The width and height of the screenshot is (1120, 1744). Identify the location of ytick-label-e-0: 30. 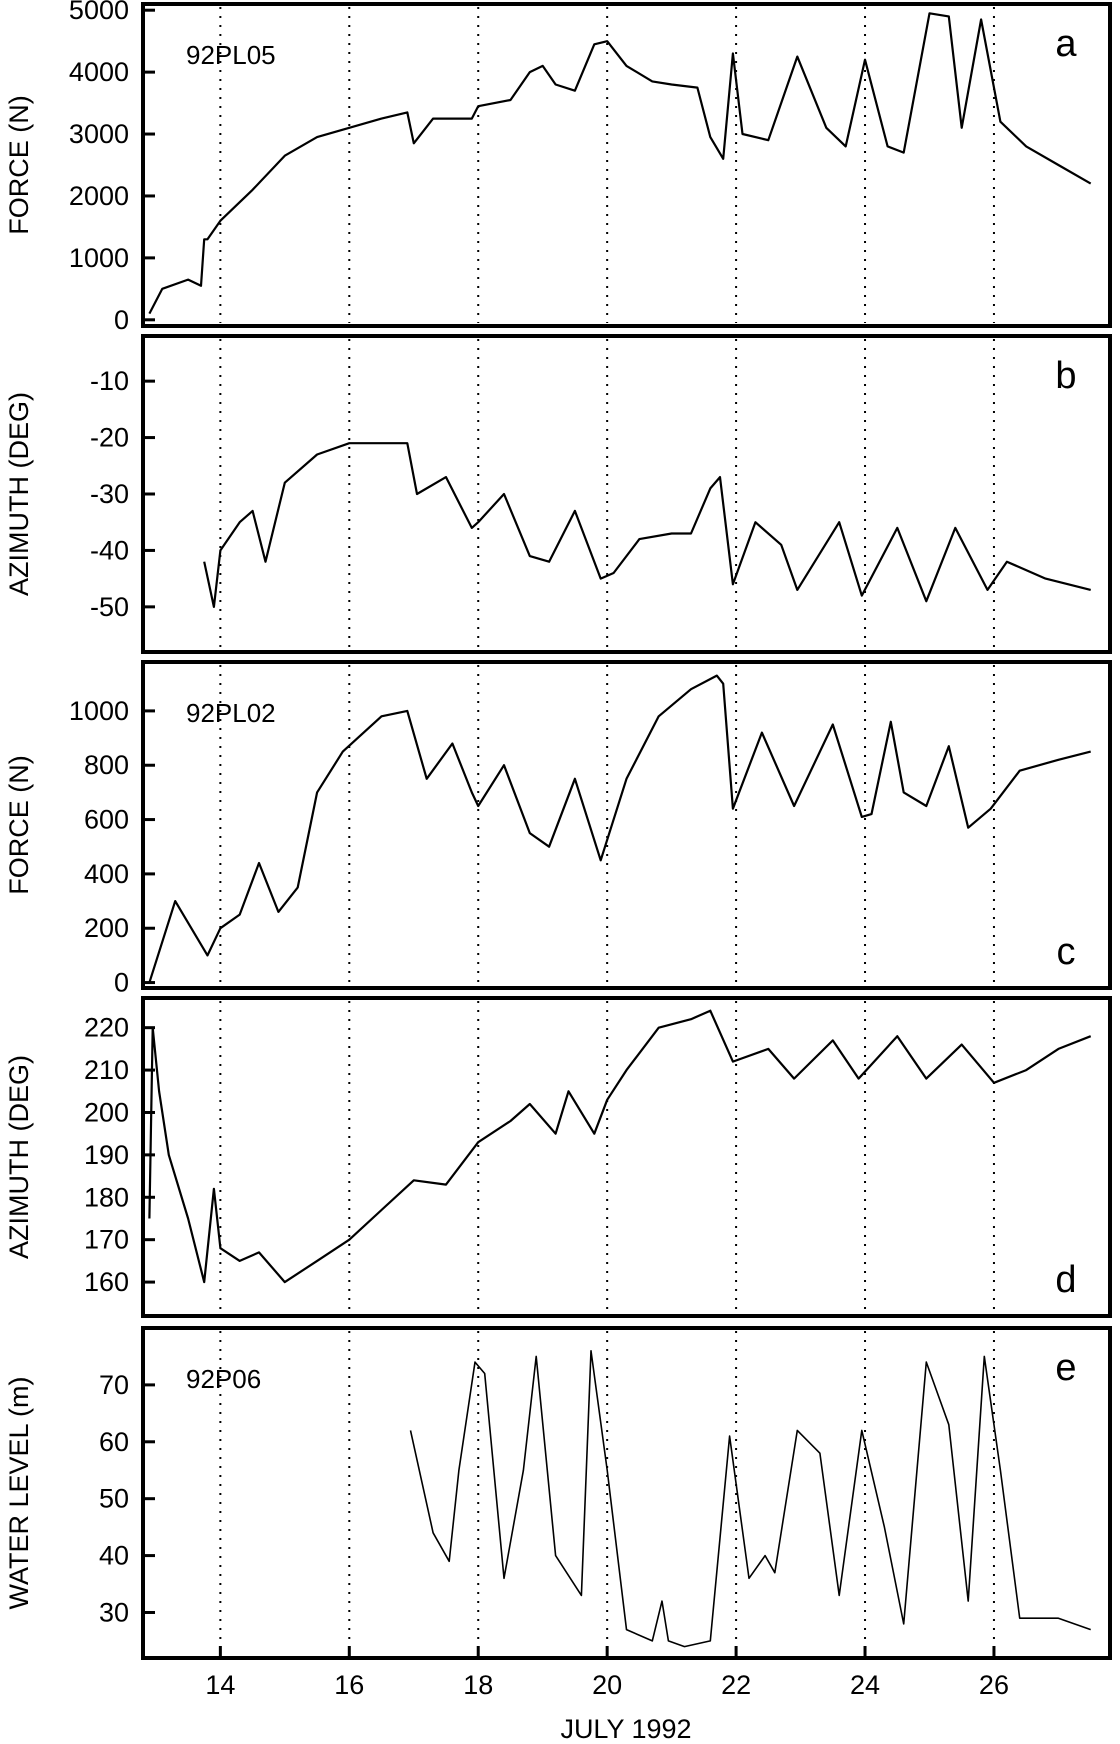
(114, 1612).